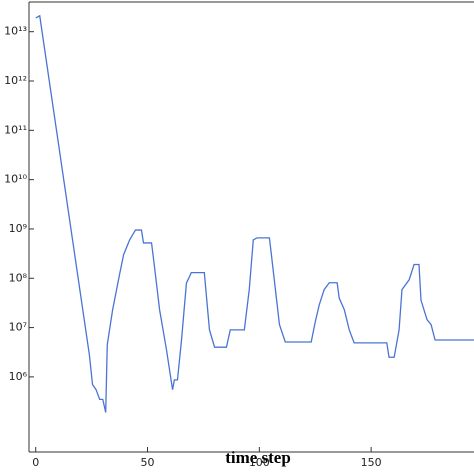  What do you see at coordinates (18, 277) in the screenshot?
I see `y-tick-label: 10⁸` at bounding box center [18, 277].